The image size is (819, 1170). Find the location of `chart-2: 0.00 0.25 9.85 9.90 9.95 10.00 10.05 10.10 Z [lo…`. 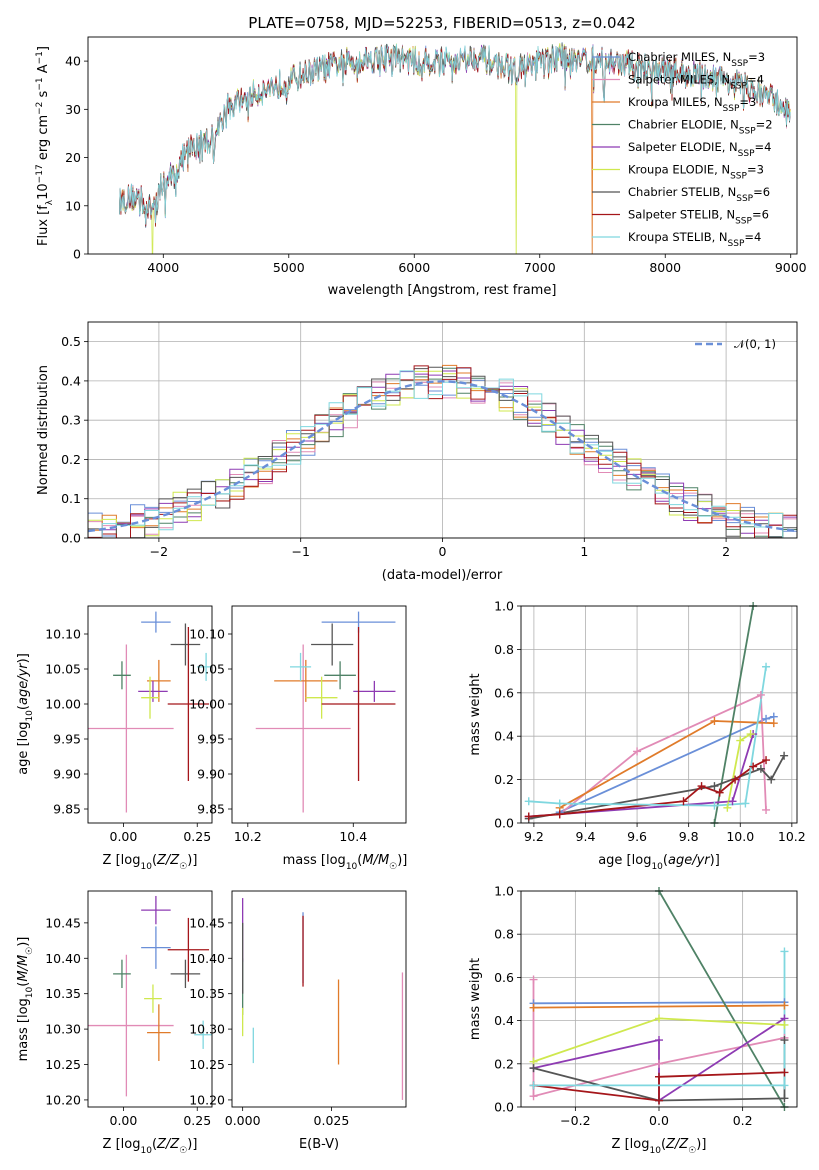

chart-2: 0.00 0.25 9.85 9.90 9.95 10.00 10.05 10.10 Z [lo… is located at coordinates (114, 738).